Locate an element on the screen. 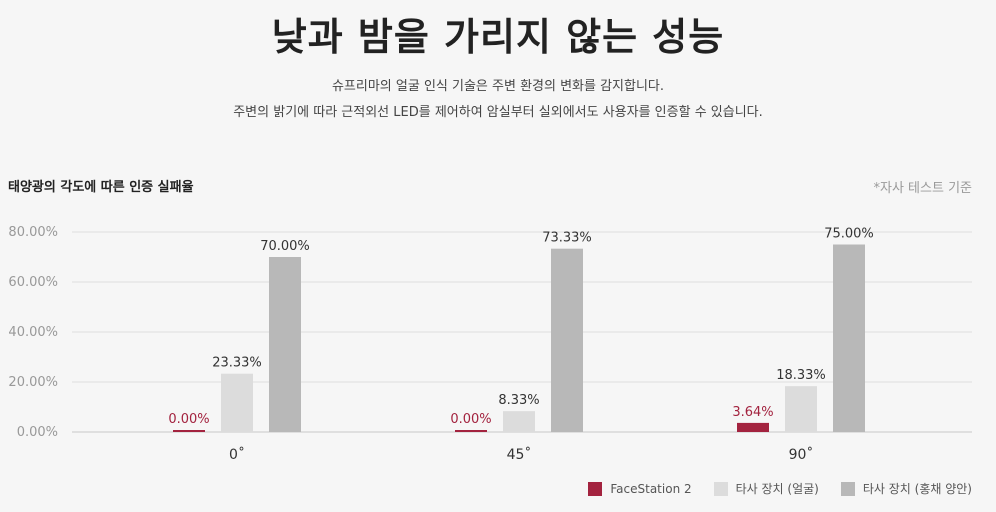 This screenshot has width=996, height=512. legend-label-other-face: 타사 장치 (얼굴) is located at coordinates (777, 489).